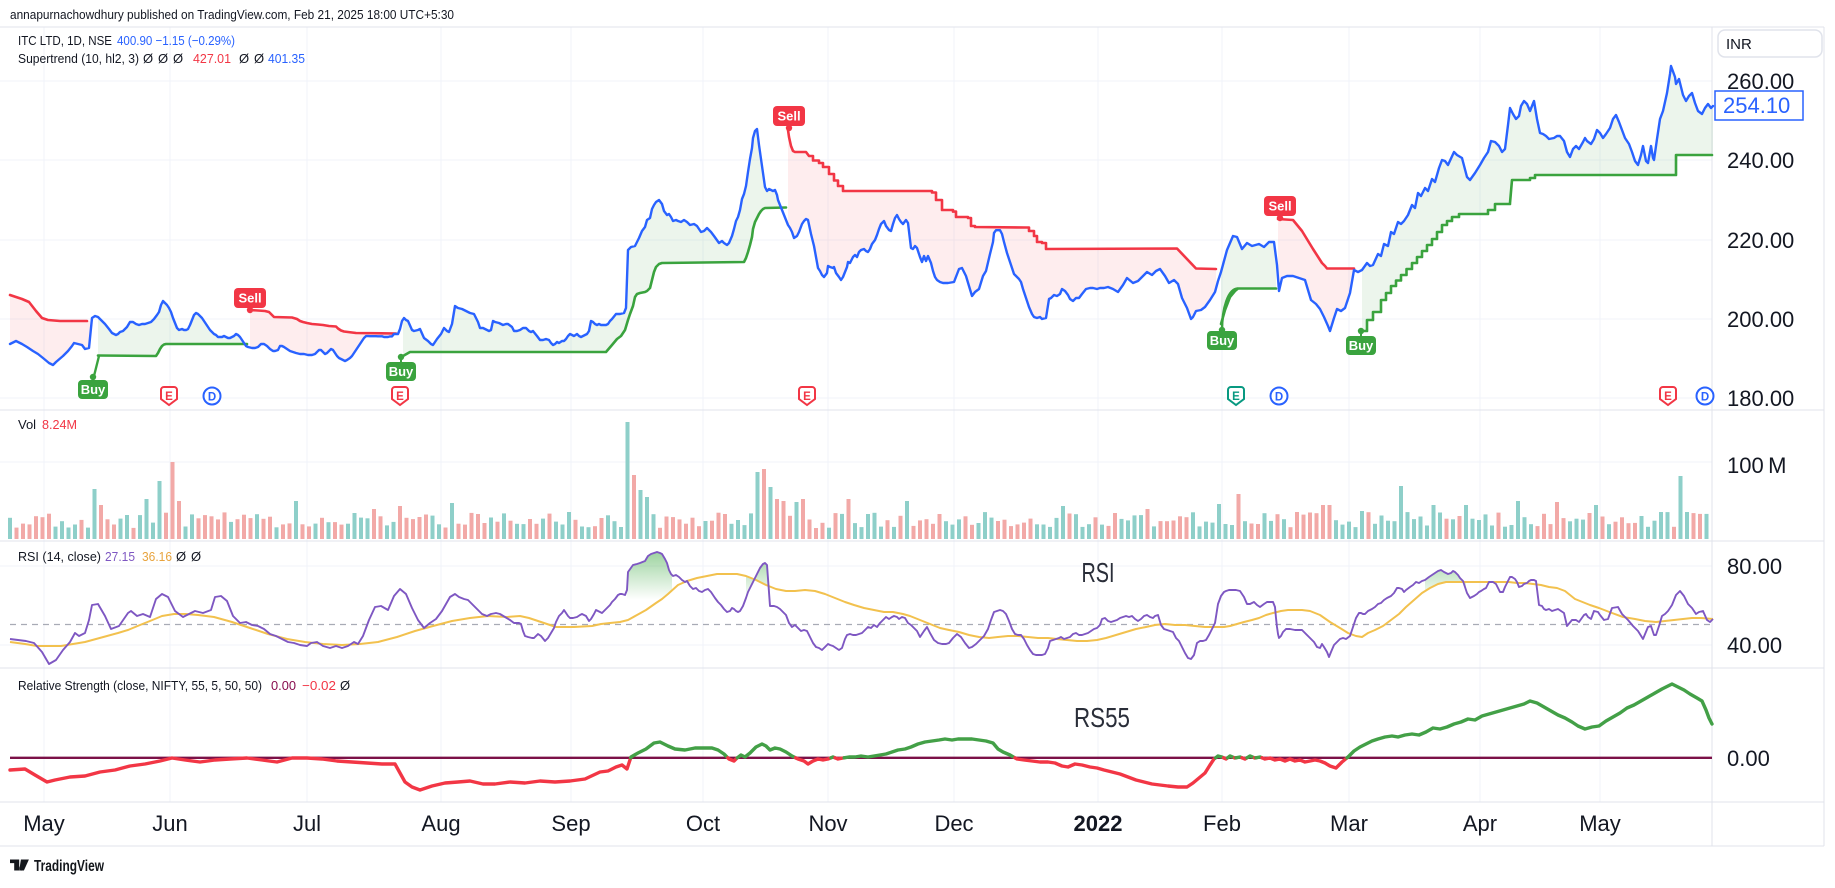 The image size is (1835, 888). Describe the element at coordinates (1102, 717) in the screenshot. I see `svg-text: RS55` at that location.